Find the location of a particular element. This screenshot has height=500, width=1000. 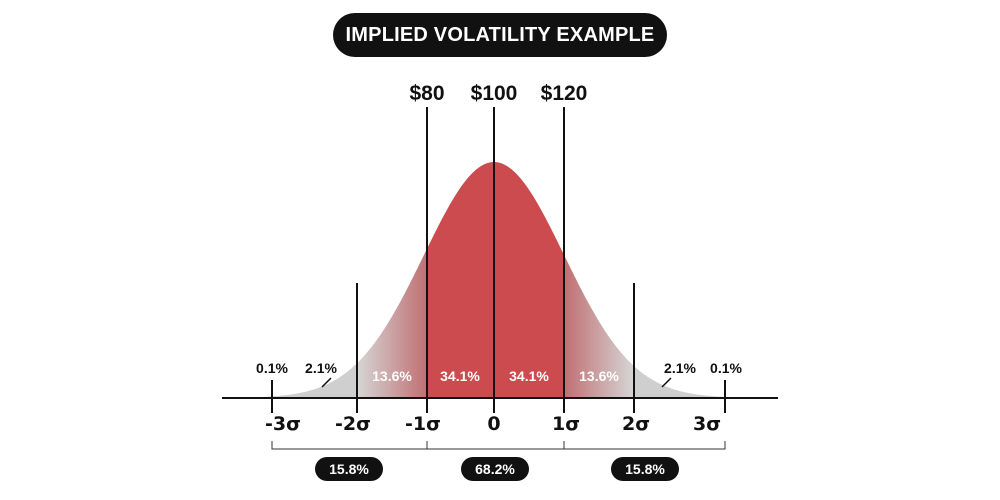

range-bracket-middle is located at coordinates (495, 445).